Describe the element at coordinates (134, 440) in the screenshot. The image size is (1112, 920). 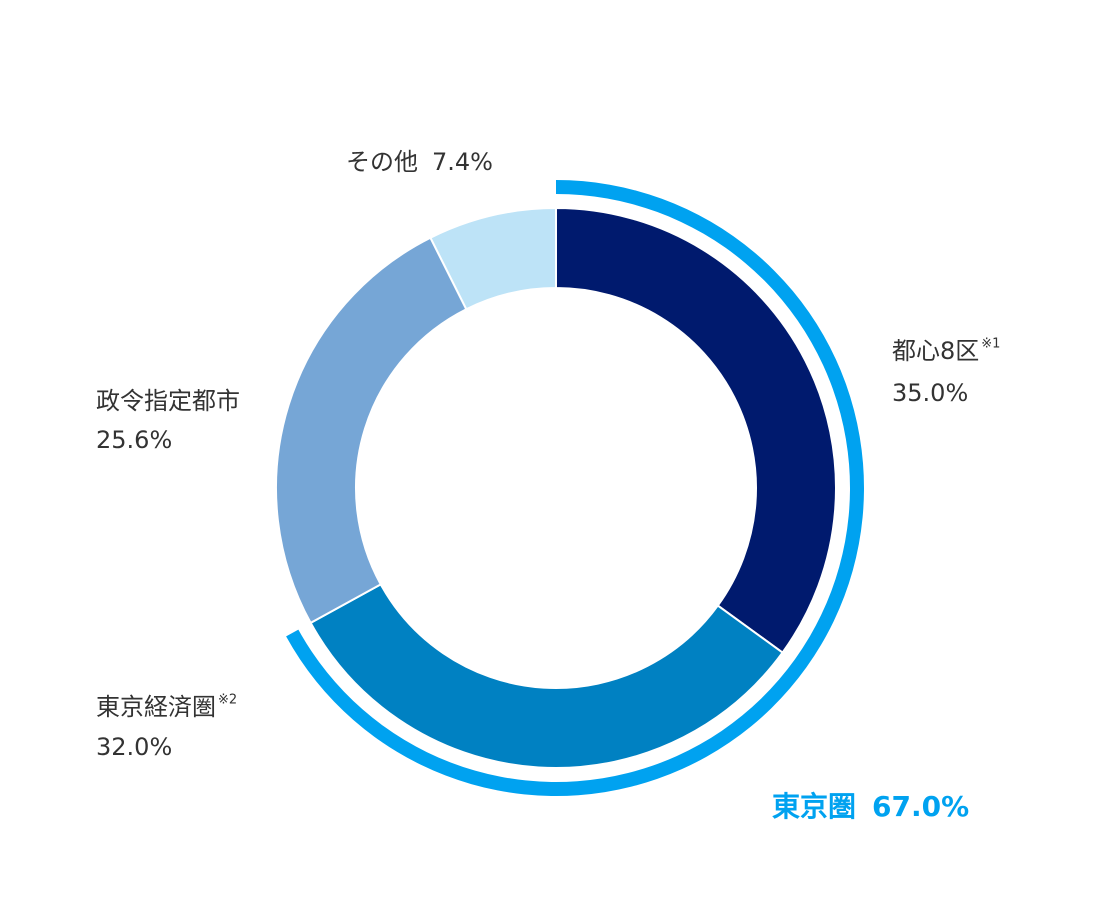
I see `segment-value: 25.6%` at that location.